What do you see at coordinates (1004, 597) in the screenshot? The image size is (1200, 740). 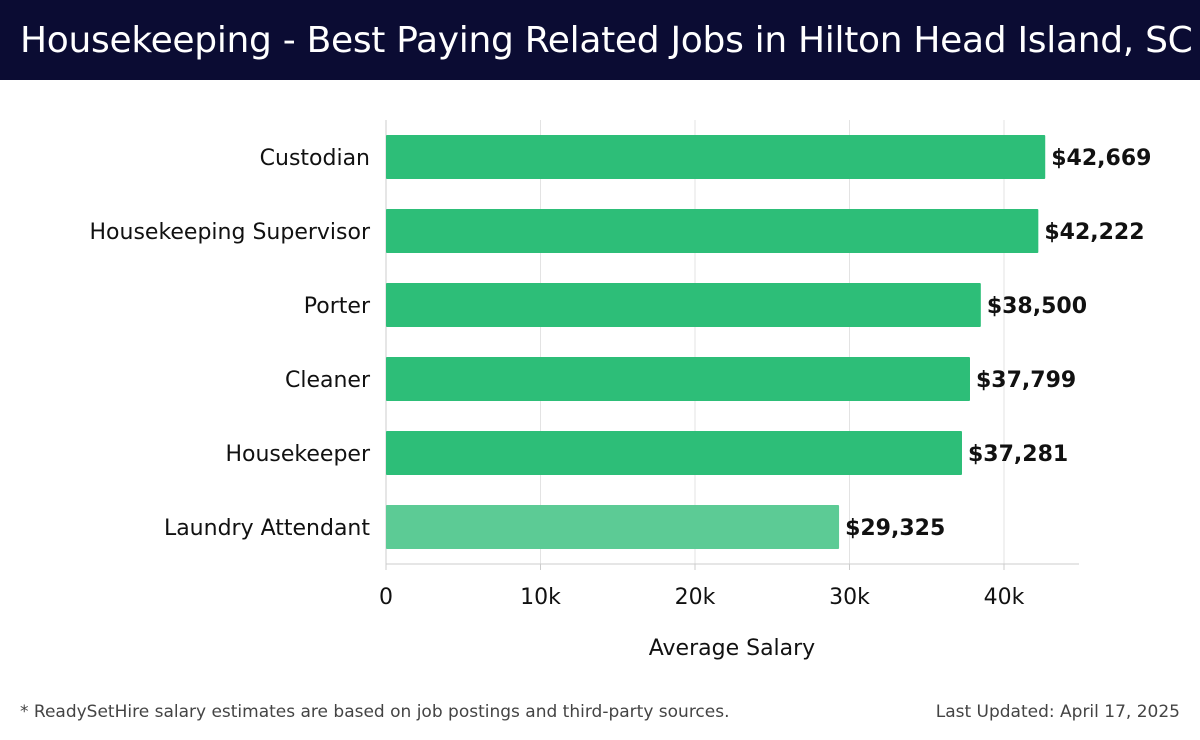 I see `x-tick-label: 40k` at bounding box center [1004, 597].